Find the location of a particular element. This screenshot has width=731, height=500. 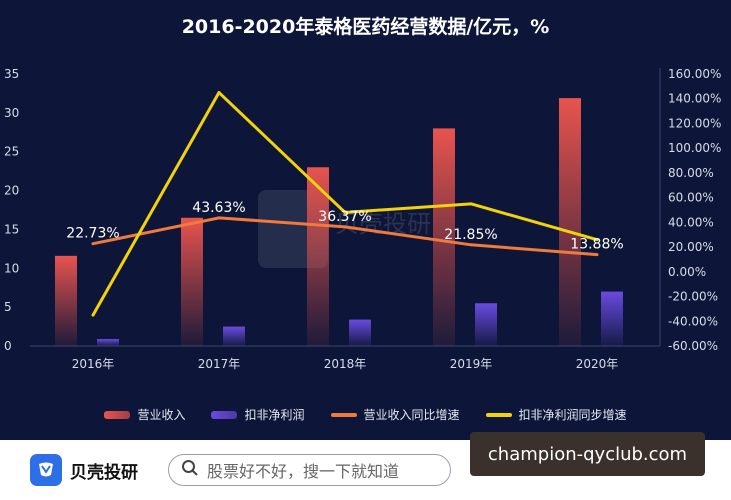

y-right-tick-label: 40.00% is located at coordinates (691, 222).